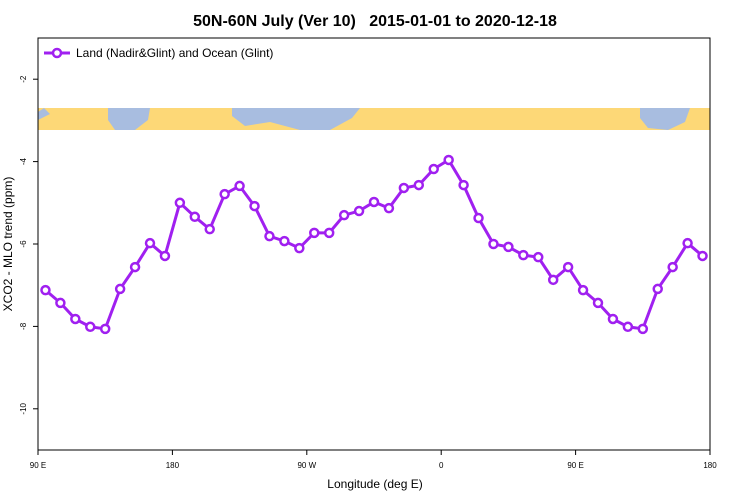 The height and width of the screenshot is (500, 750). I want to click on x-axis-label: Longitude (deg E), so click(374, 484).